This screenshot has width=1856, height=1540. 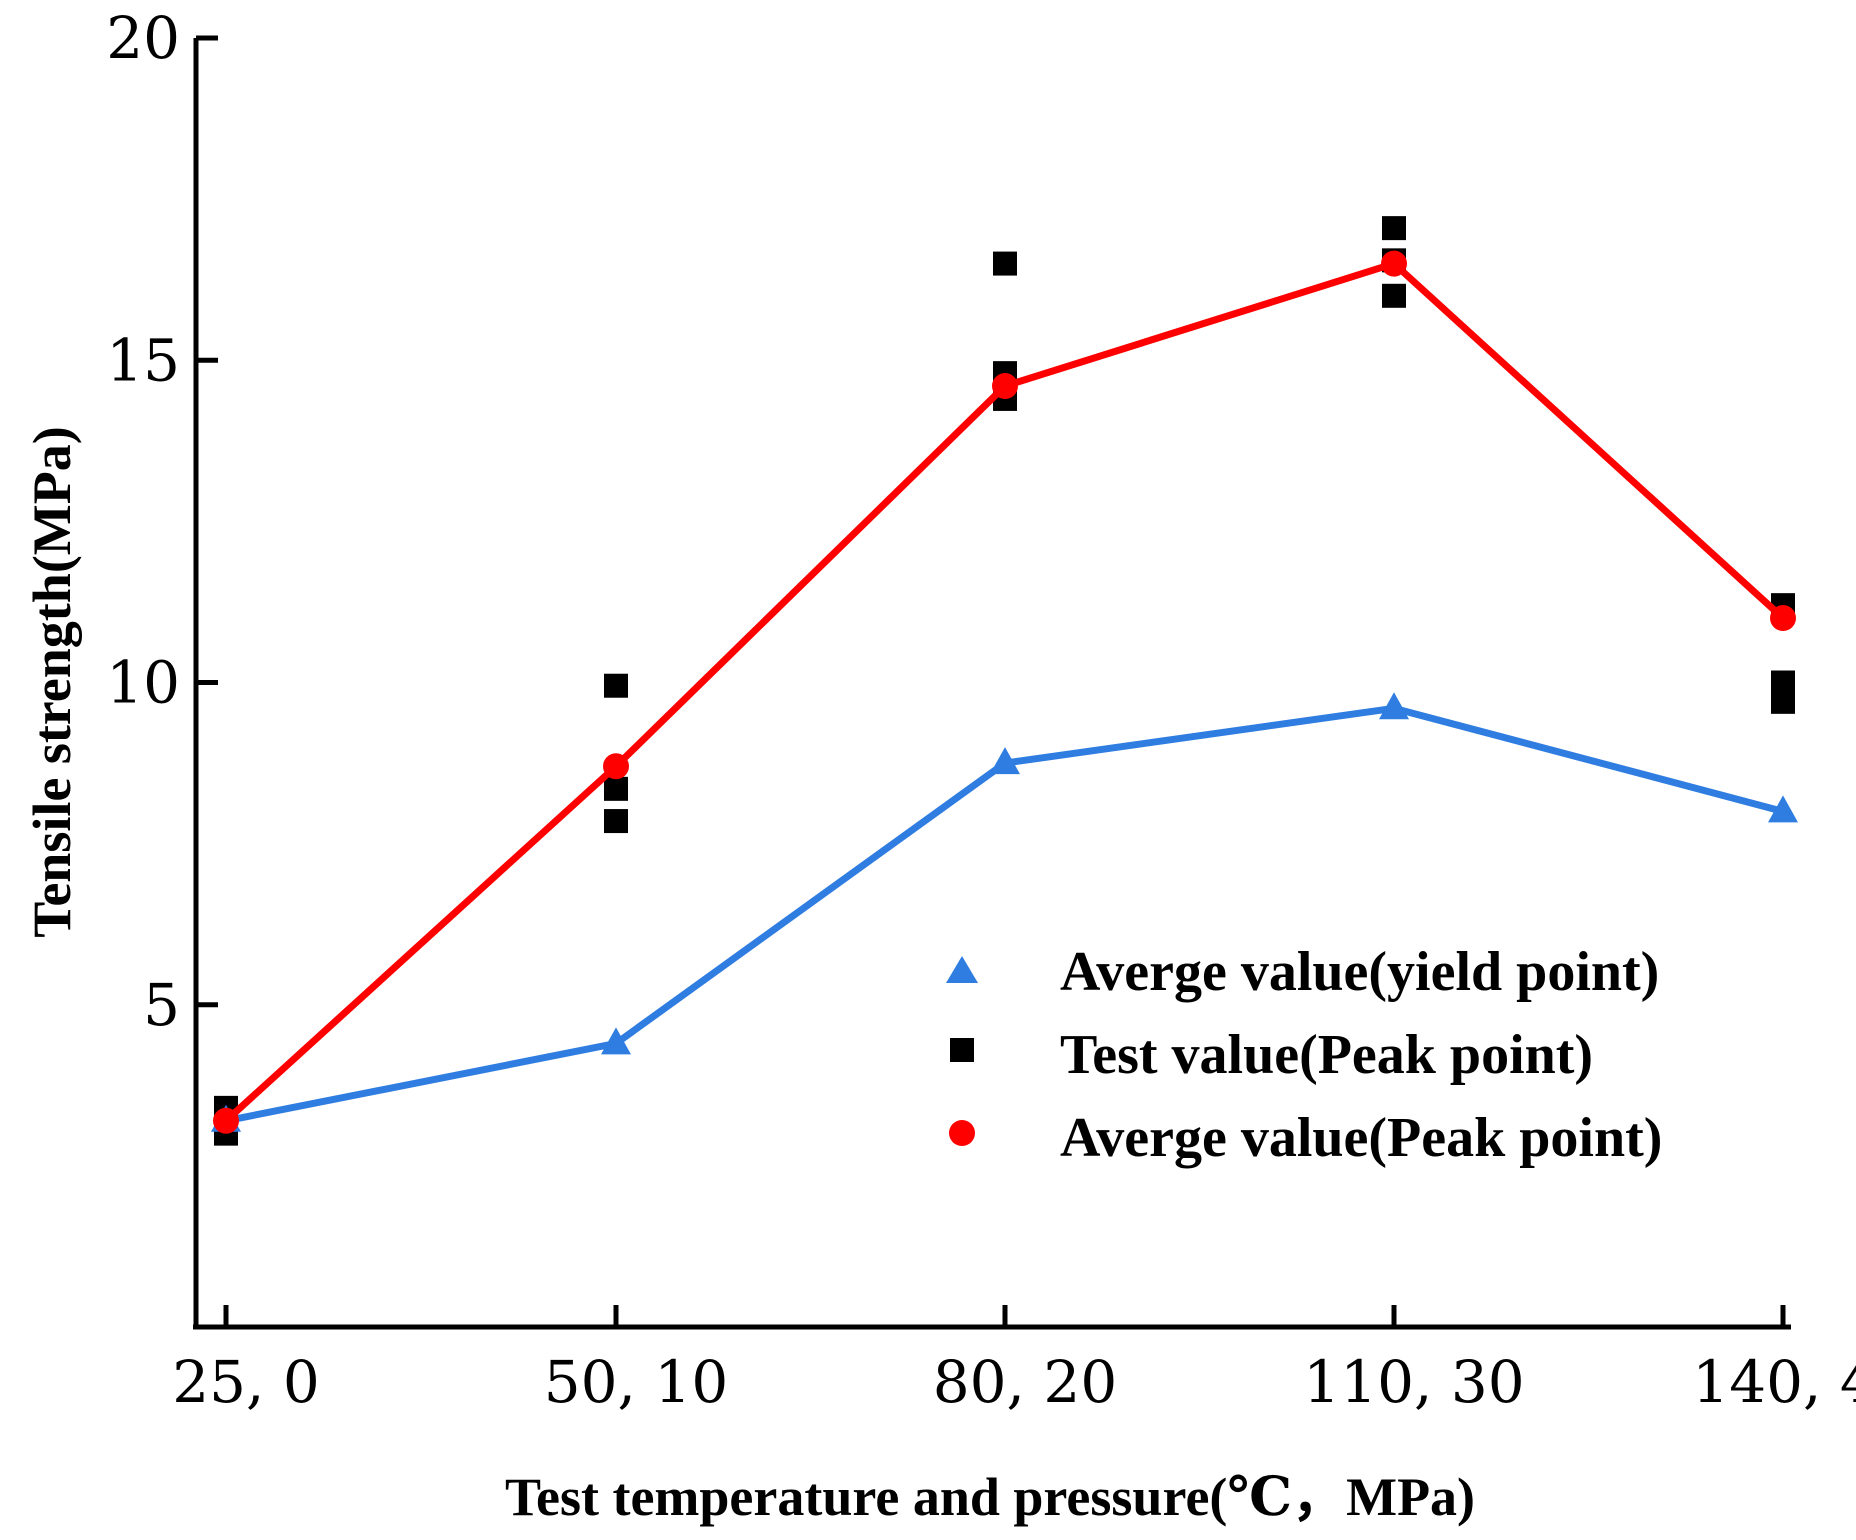 What do you see at coordinates (143, 360) in the screenshot?
I see `y-tick-label-15: 15` at bounding box center [143, 360].